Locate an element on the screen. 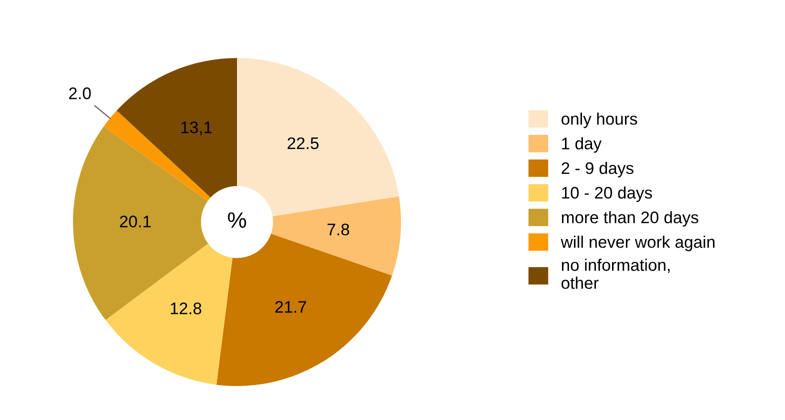 The image size is (785, 420). legend-label: 10 - 20 days is located at coordinates (607, 194).